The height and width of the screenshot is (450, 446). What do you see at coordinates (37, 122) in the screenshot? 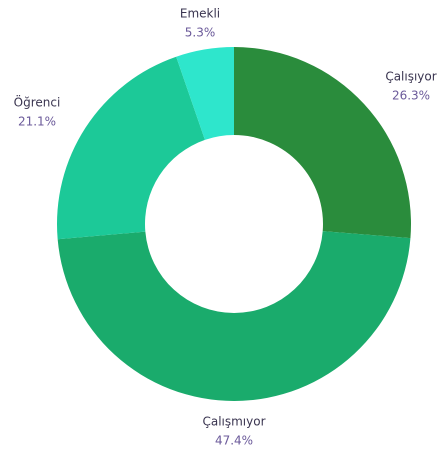
I see `slice-value-label: 21.1%` at bounding box center [37, 122].